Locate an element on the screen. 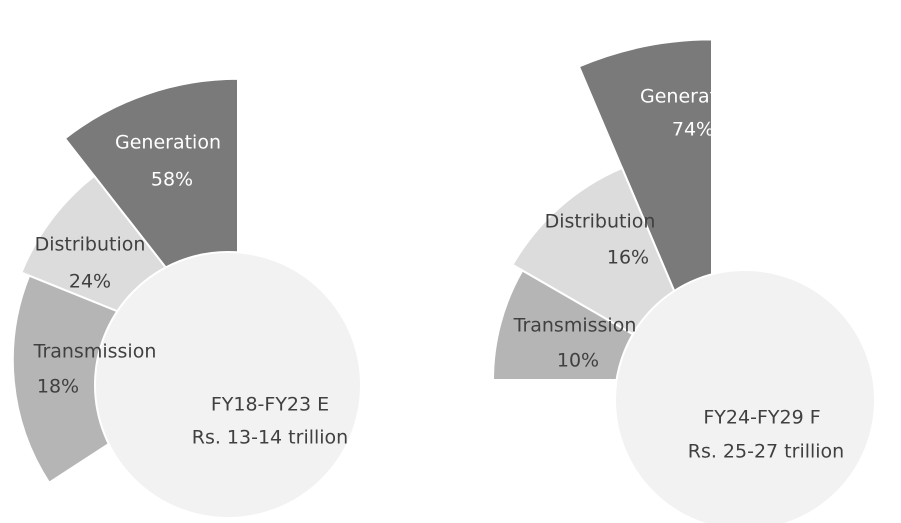 The height and width of the screenshot is (523, 901). value-label: 24% is located at coordinates (90, 282).